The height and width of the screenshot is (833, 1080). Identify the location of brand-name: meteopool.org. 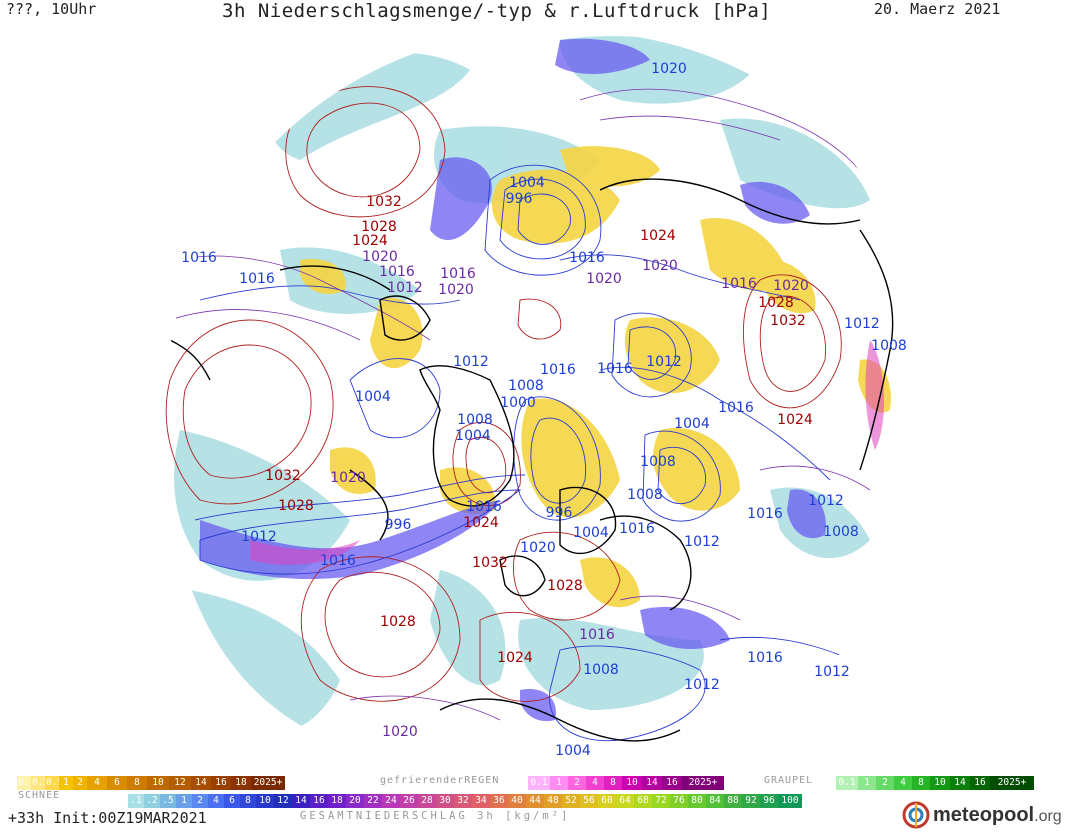
(997, 815).